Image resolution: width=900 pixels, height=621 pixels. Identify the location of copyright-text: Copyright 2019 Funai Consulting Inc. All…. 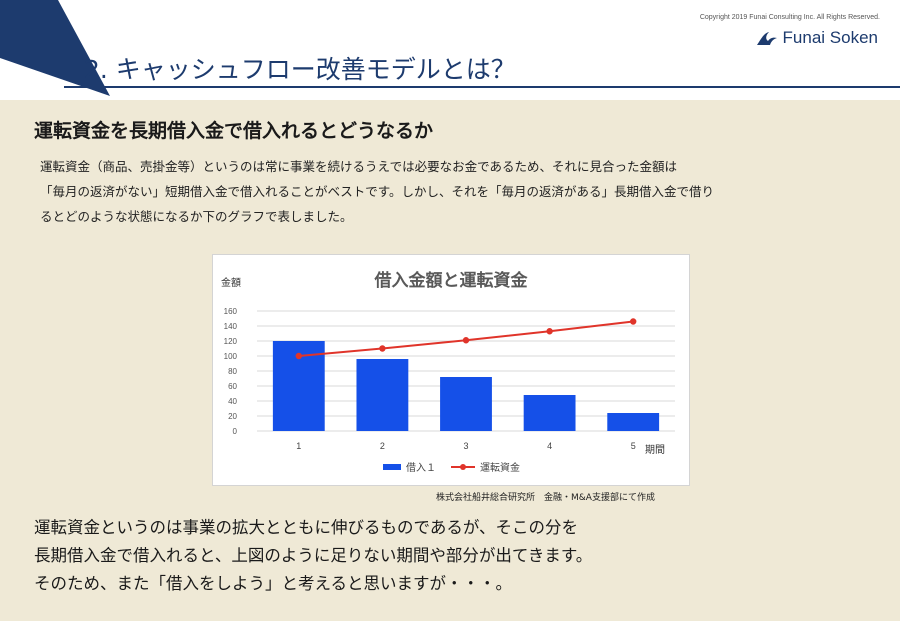
(789, 17).